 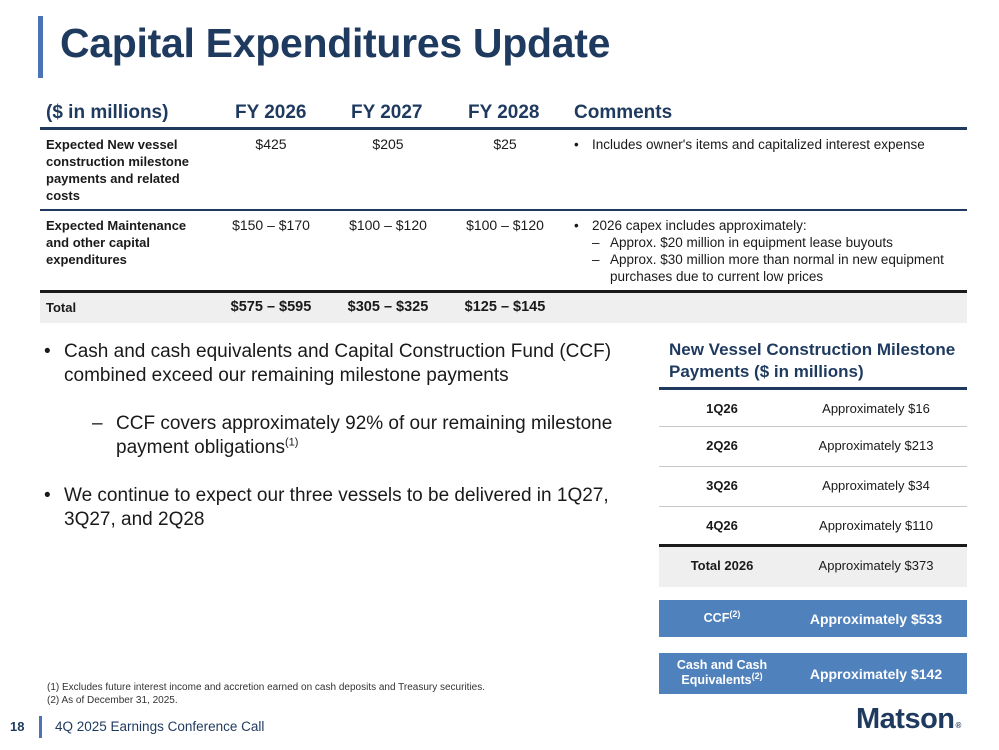 I want to click on ccf-box: CCF(2) Approximately $533, so click(x=813, y=618).